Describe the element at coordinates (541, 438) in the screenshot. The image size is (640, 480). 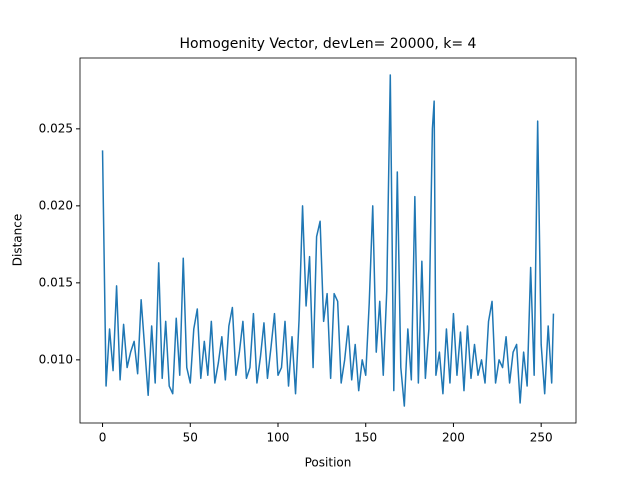
I see `x-tick-label: 250` at that location.